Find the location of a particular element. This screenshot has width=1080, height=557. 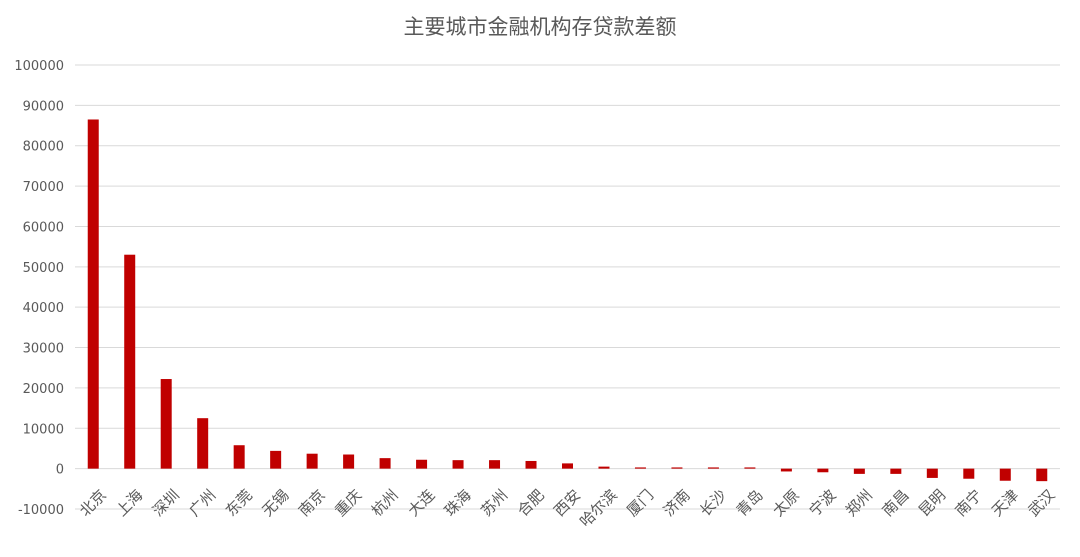

x-tick-label: 深圳 is located at coordinates (166, 503).